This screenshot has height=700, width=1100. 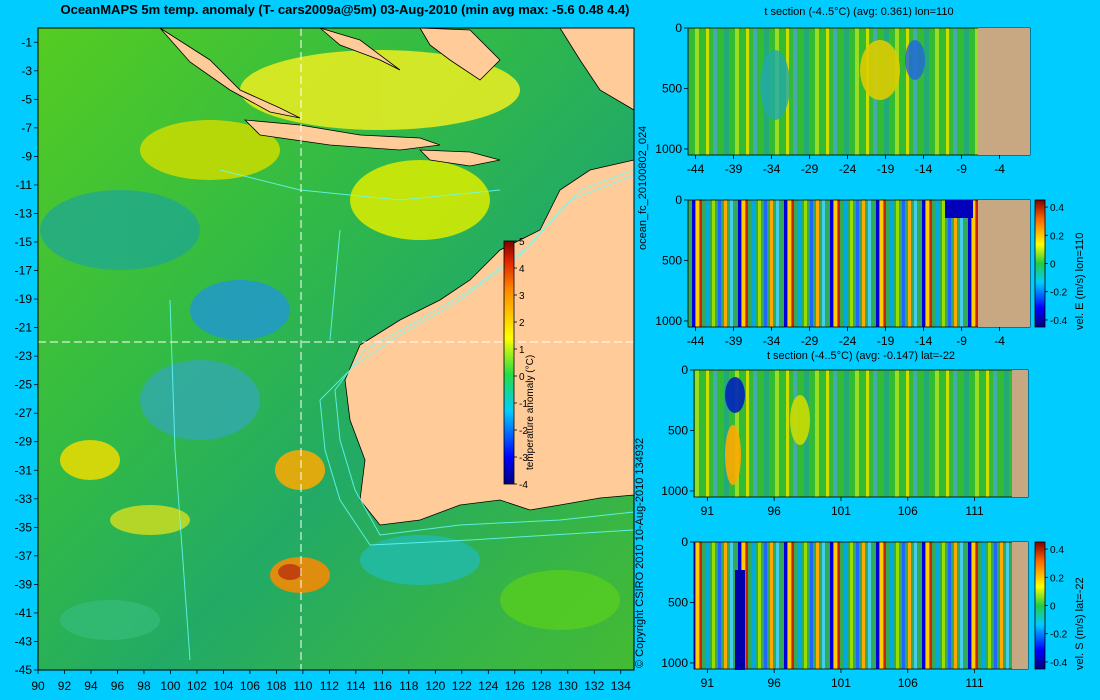 I want to click on map-x-tick-label: 102, so click(x=197, y=686).